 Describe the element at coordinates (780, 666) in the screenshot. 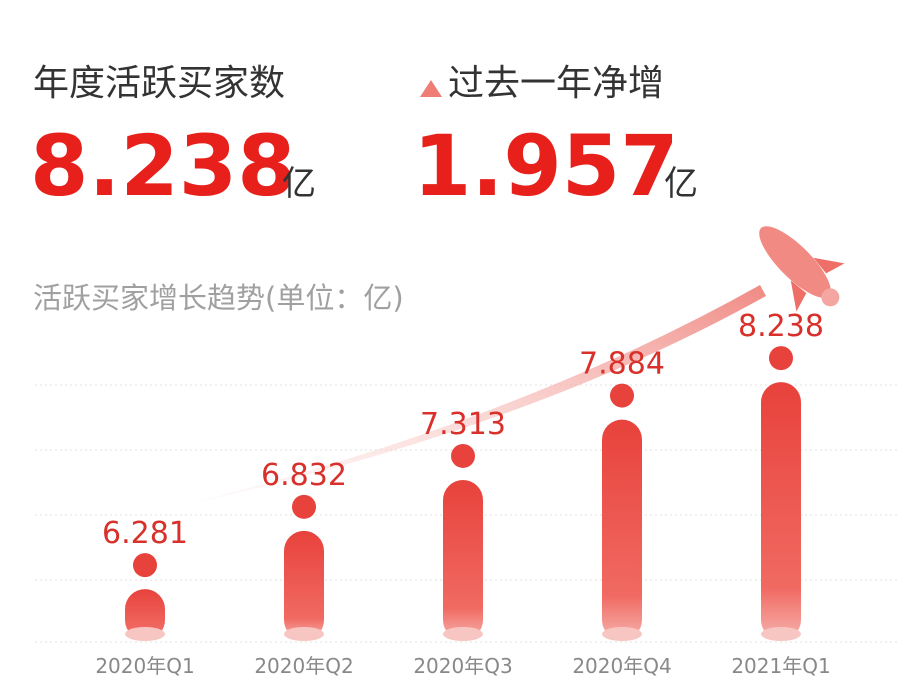

I see `x-tick-label: 2021年Q1` at that location.